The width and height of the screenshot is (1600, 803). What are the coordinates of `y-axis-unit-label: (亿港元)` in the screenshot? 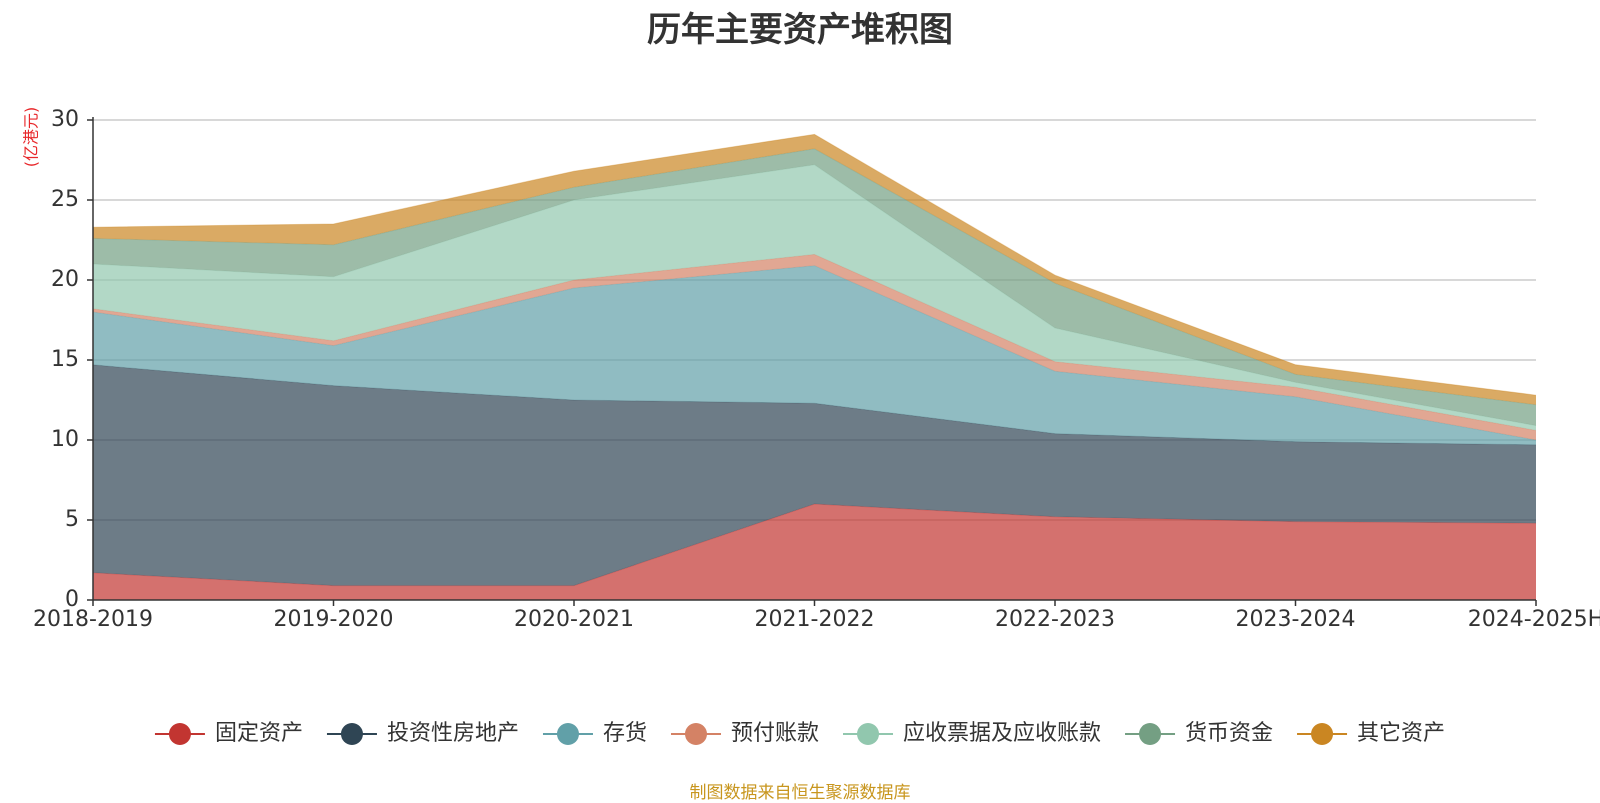 It's located at (31, 137).